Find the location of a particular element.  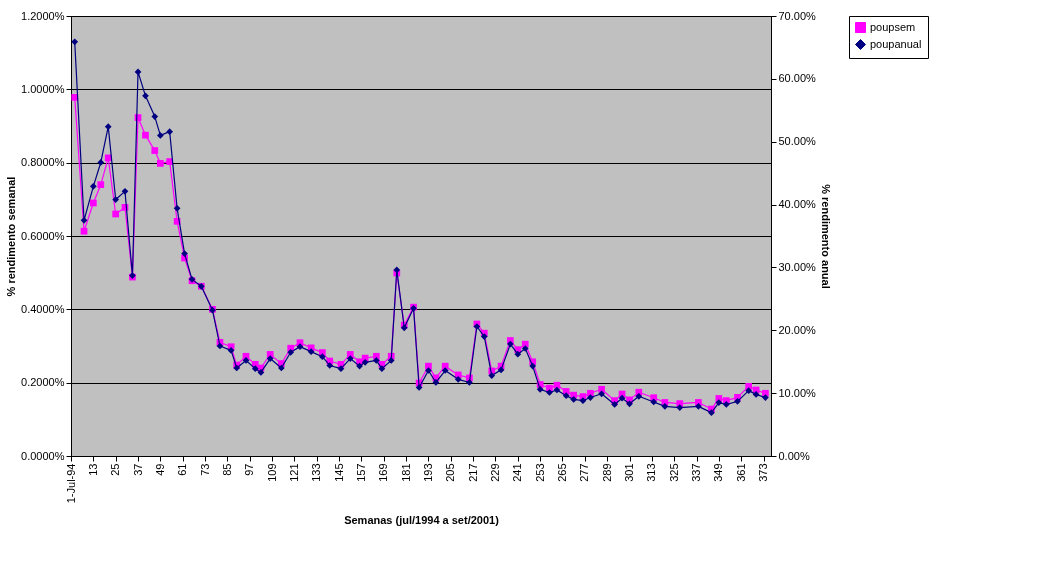

x-tick-label: 157 is located at coordinates (360, 472).